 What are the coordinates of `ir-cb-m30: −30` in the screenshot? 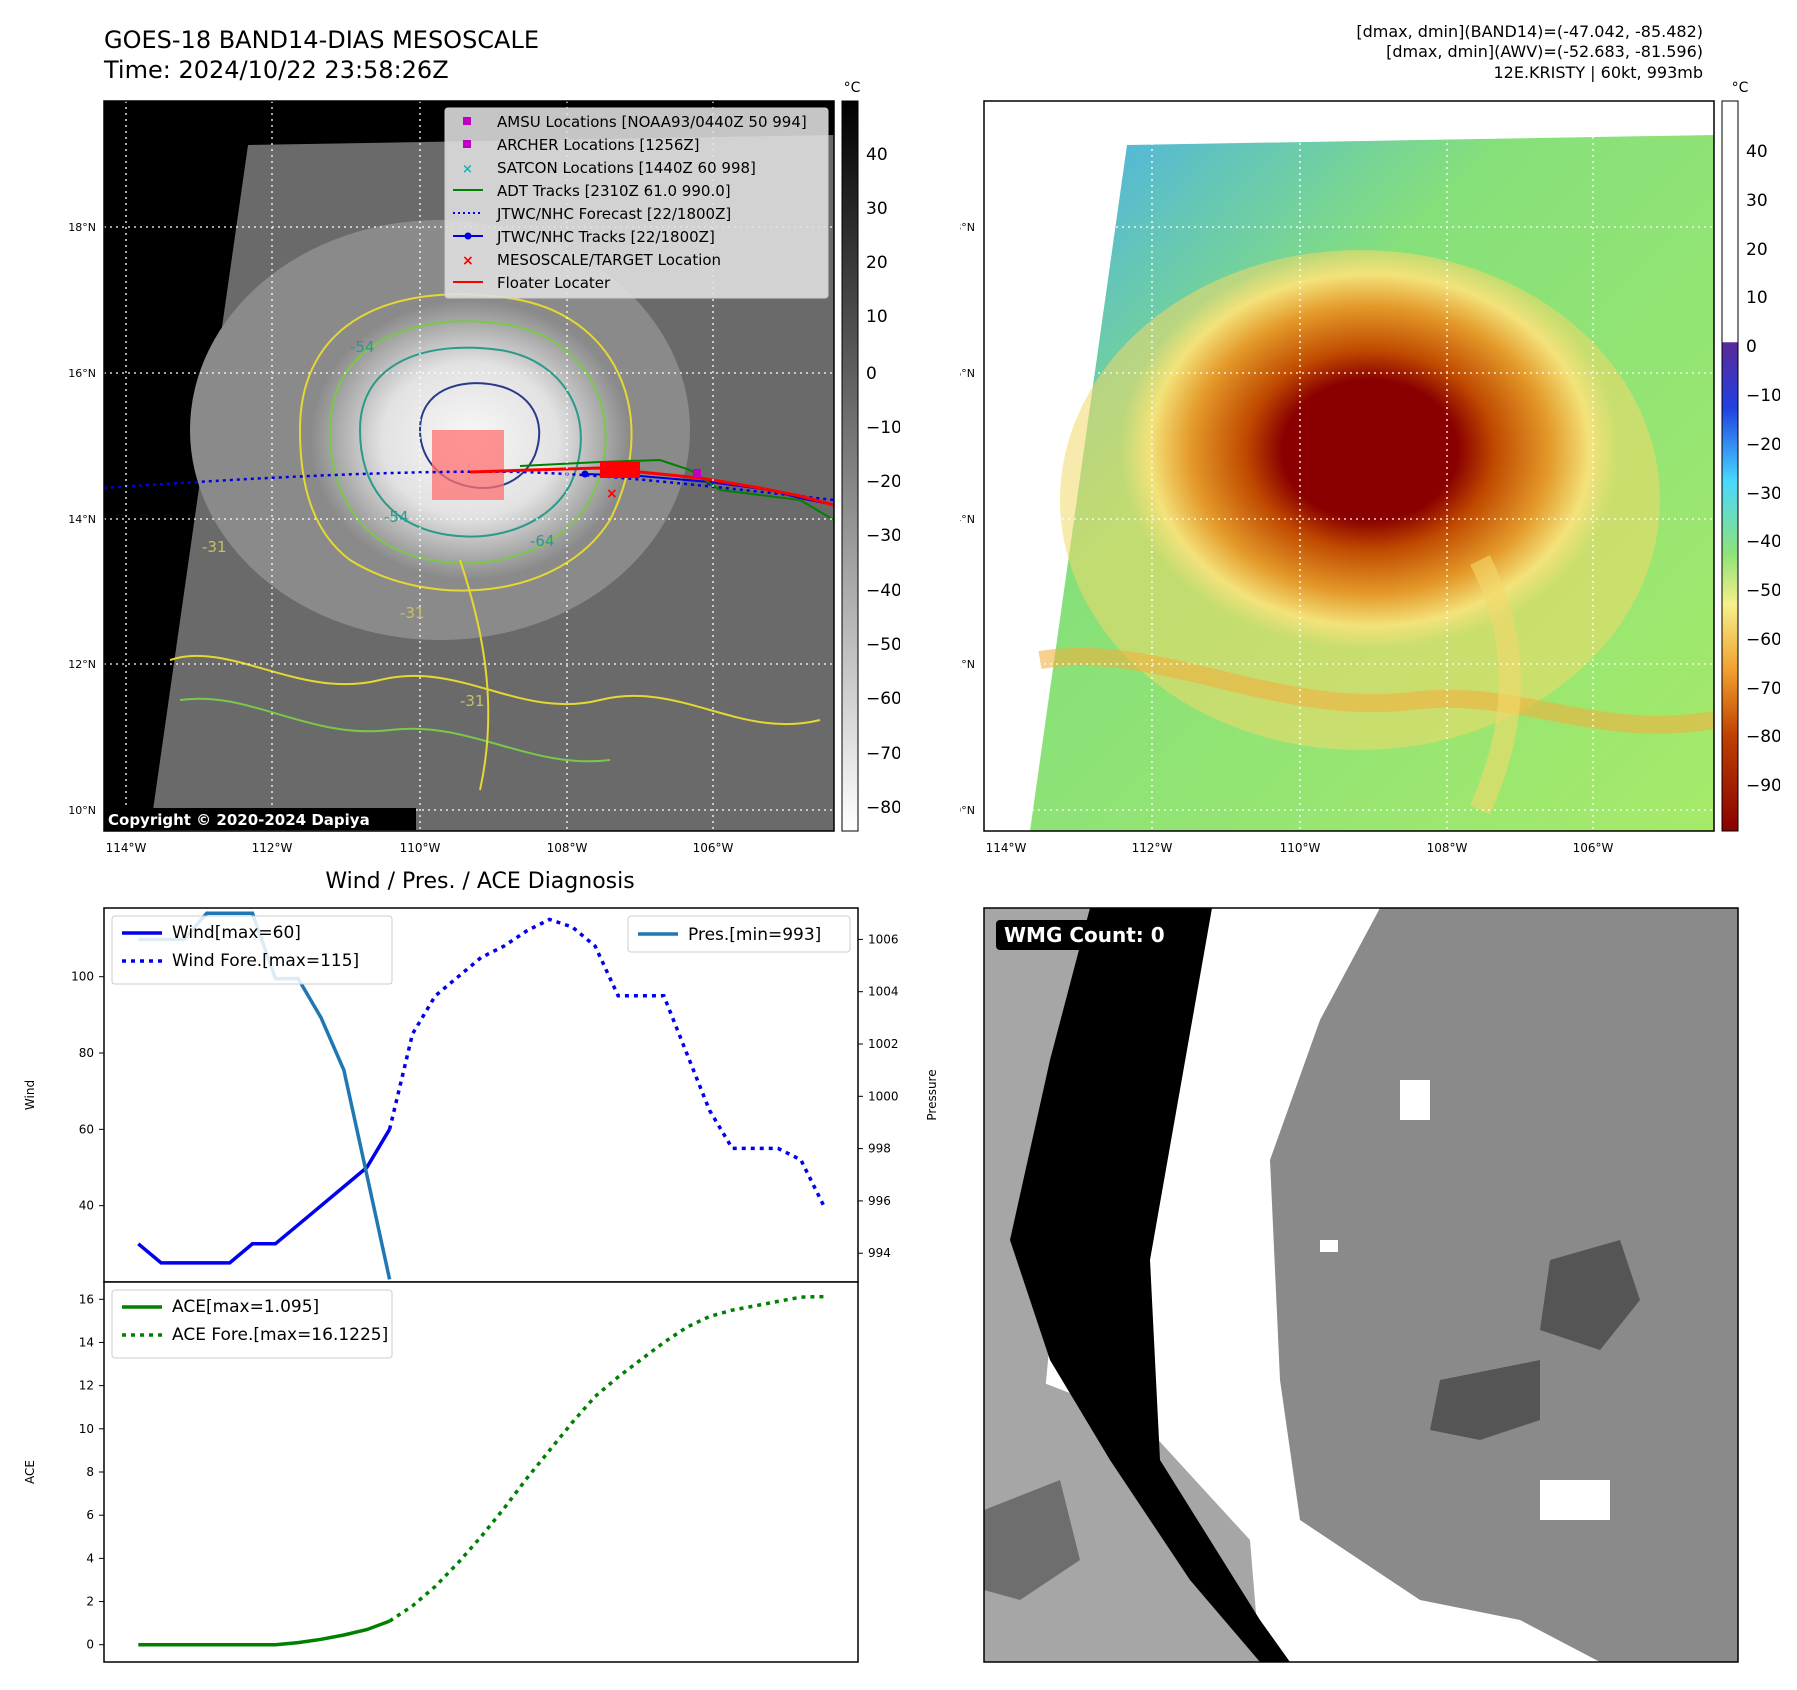 It's located at (883, 536).